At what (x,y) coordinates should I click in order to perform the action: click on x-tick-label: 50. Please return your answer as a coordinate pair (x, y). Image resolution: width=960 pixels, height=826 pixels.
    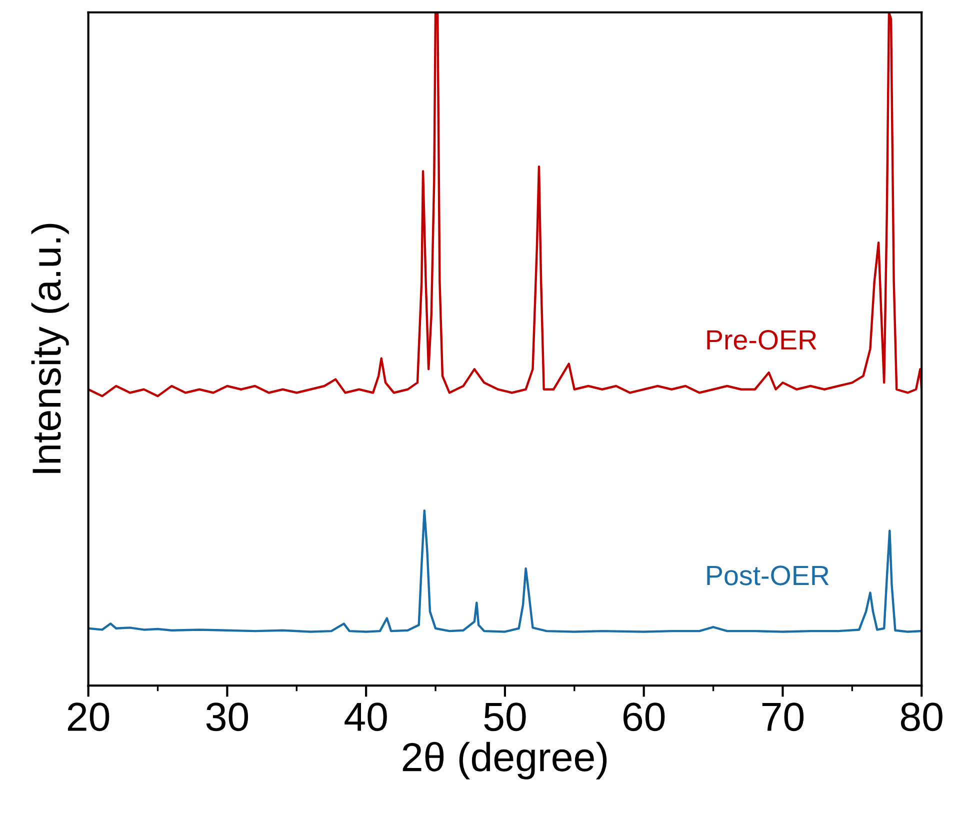
    Looking at the image, I should click on (505, 717).